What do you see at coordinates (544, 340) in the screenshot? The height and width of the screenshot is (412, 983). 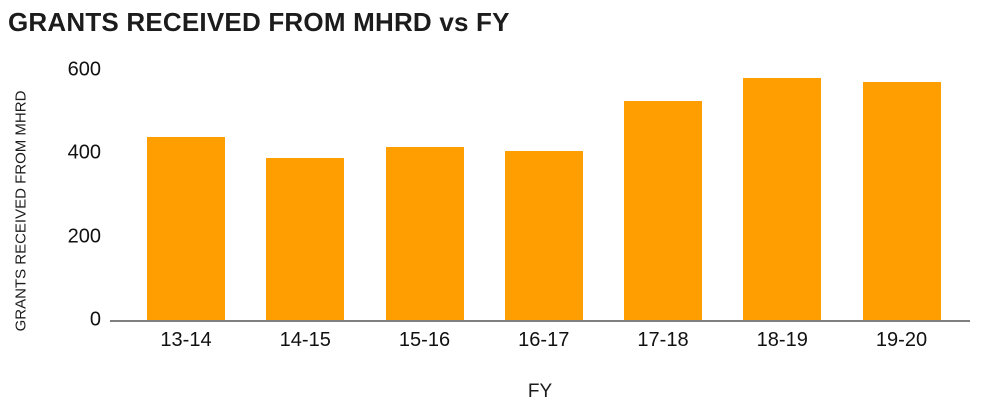 I see `x-tick-label: 16-17` at bounding box center [544, 340].